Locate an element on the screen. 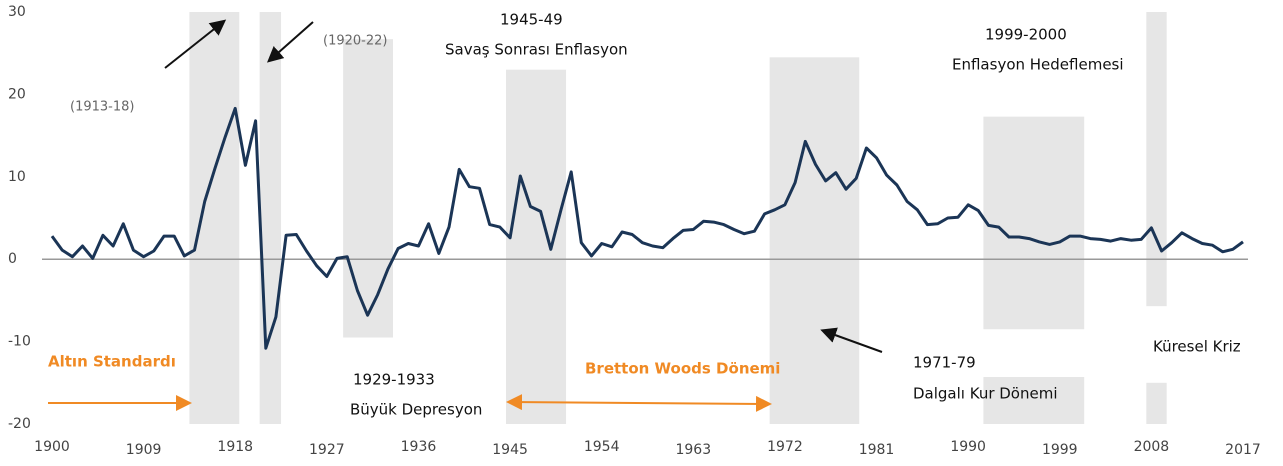 This screenshot has height=466, width=1283. y-tick-label: -20 is located at coordinates (19, 424).